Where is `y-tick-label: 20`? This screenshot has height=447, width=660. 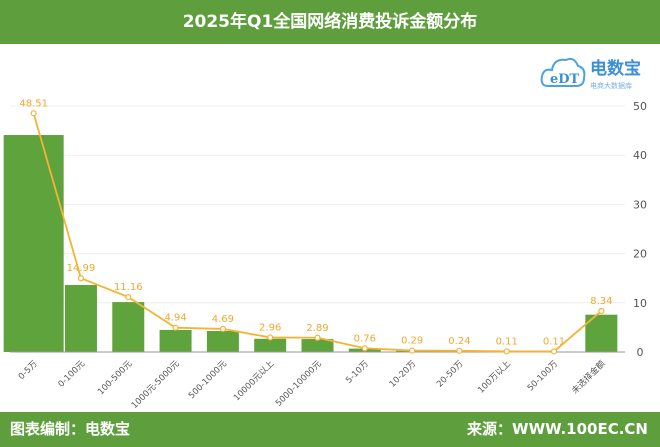
y-tick-label: 20 is located at coordinates (640, 254).